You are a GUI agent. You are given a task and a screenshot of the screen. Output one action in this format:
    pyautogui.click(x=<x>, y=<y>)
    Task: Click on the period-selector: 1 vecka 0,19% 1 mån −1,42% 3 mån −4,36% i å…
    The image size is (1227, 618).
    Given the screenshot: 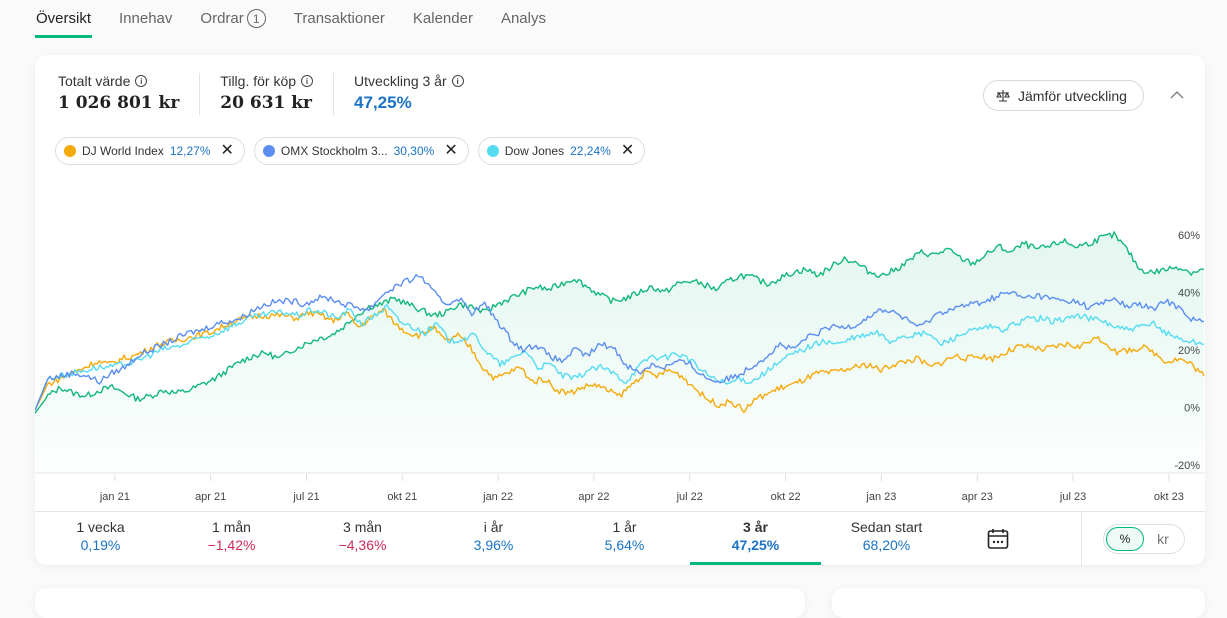 What is the action you would take?
    pyautogui.click(x=620, y=538)
    